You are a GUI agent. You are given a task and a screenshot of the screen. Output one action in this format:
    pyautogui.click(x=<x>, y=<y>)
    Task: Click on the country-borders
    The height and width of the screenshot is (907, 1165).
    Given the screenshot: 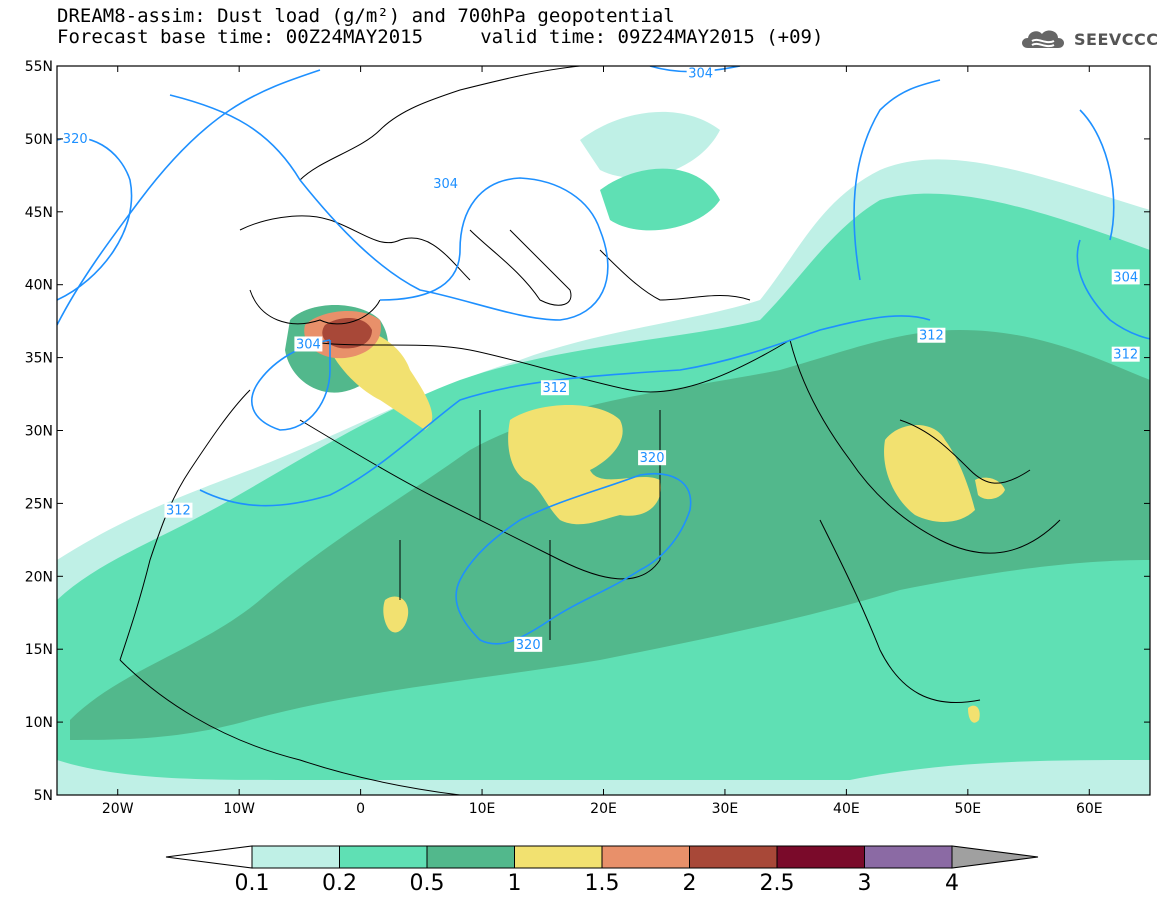 What is the action you would take?
    pyautogui.click(x=530, y=525)
    